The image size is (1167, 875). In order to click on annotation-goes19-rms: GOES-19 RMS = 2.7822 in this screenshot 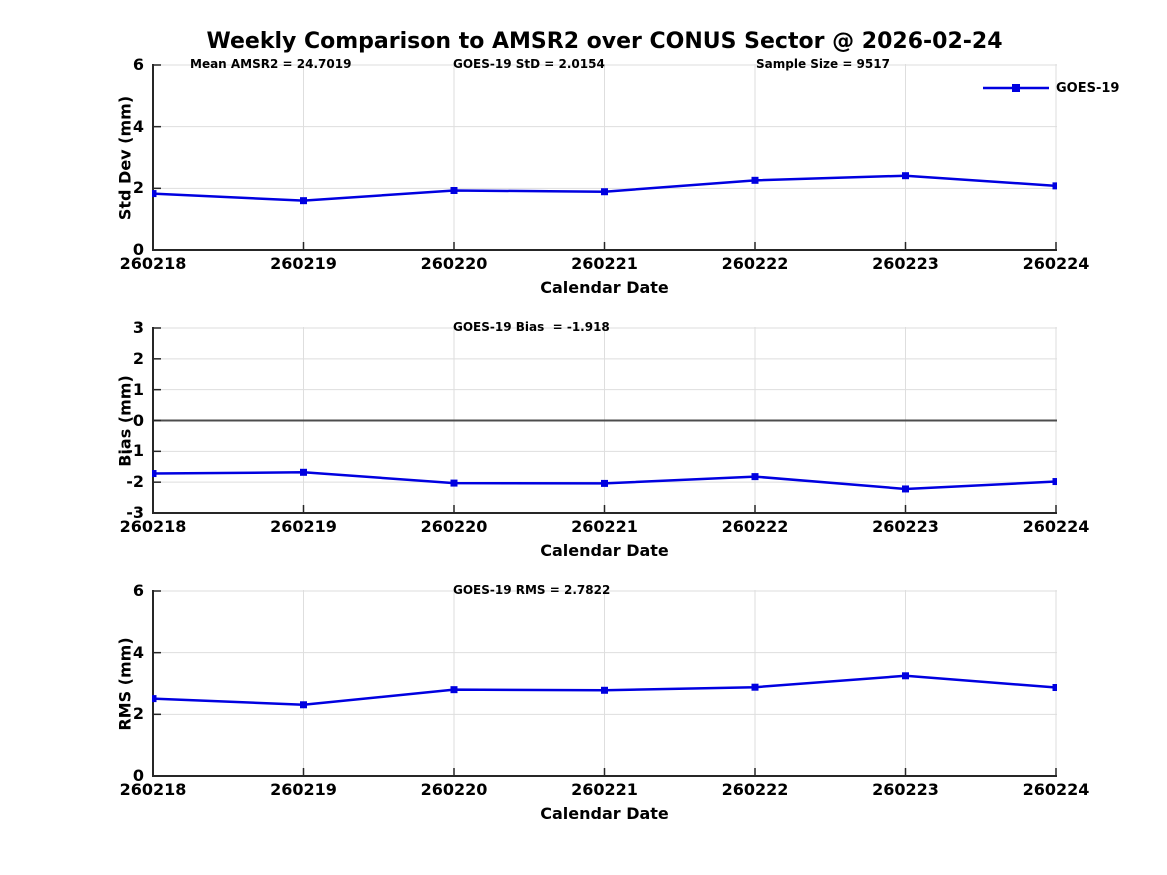, I will do `click(532, 590)`.